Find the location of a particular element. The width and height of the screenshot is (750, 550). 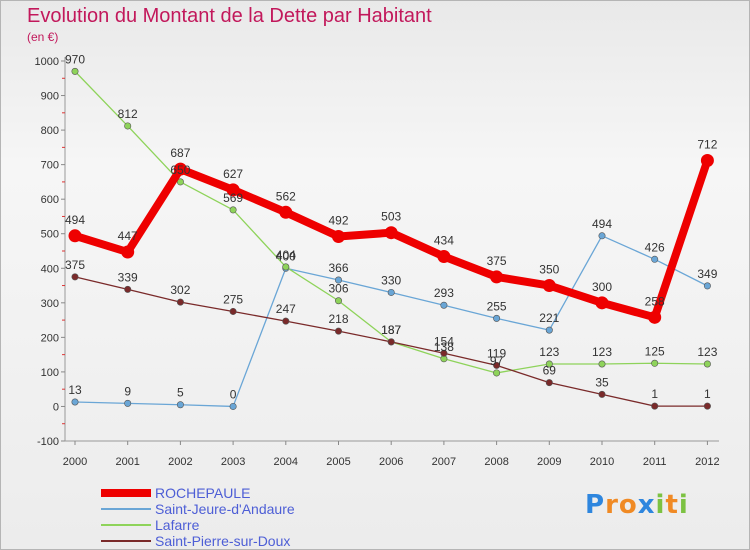

y-tick-label: 1000 is located at coordinates (47, 62).